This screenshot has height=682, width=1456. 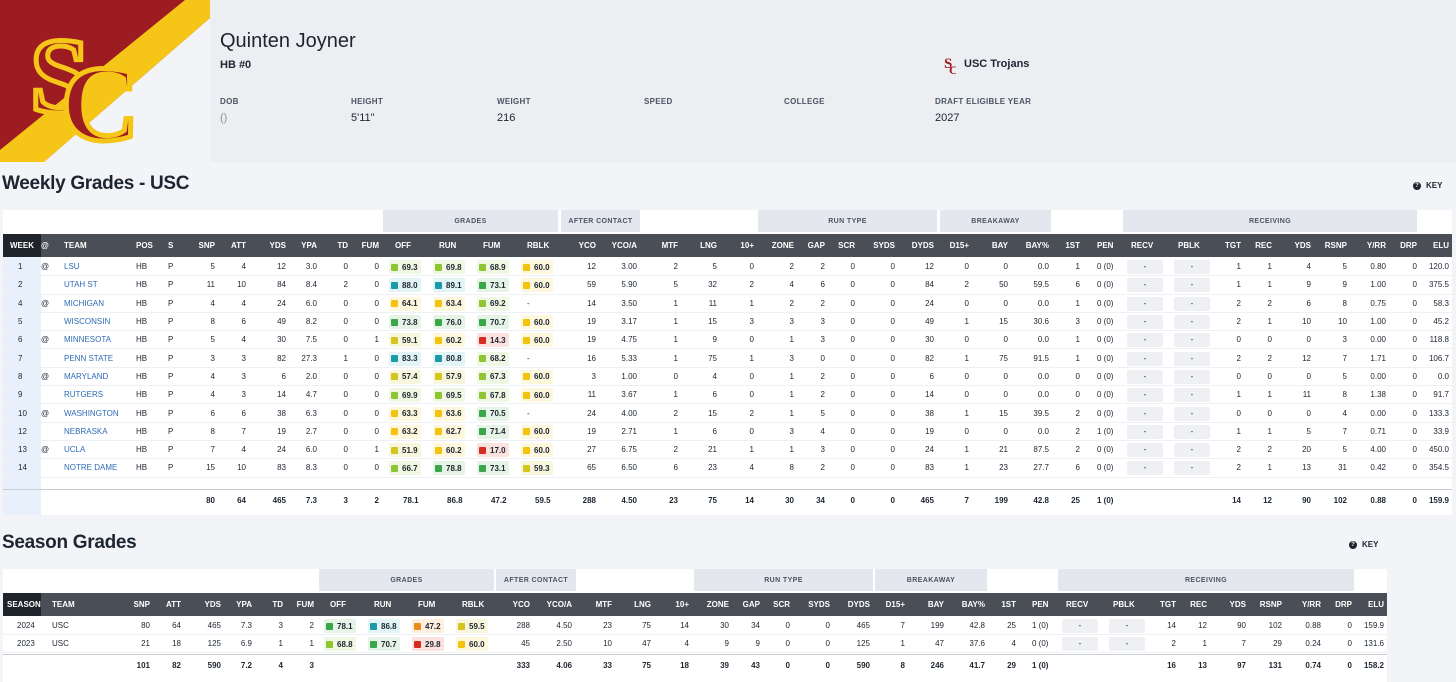 I want to click on team-cell: MARYLAND, so click(x=86, y=376).